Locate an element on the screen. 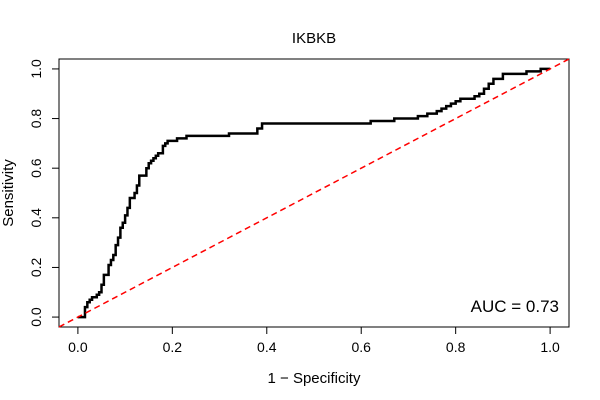 The image size is (600, 400). x-tick-label: 0.6 is located at coordinates (361, 347).